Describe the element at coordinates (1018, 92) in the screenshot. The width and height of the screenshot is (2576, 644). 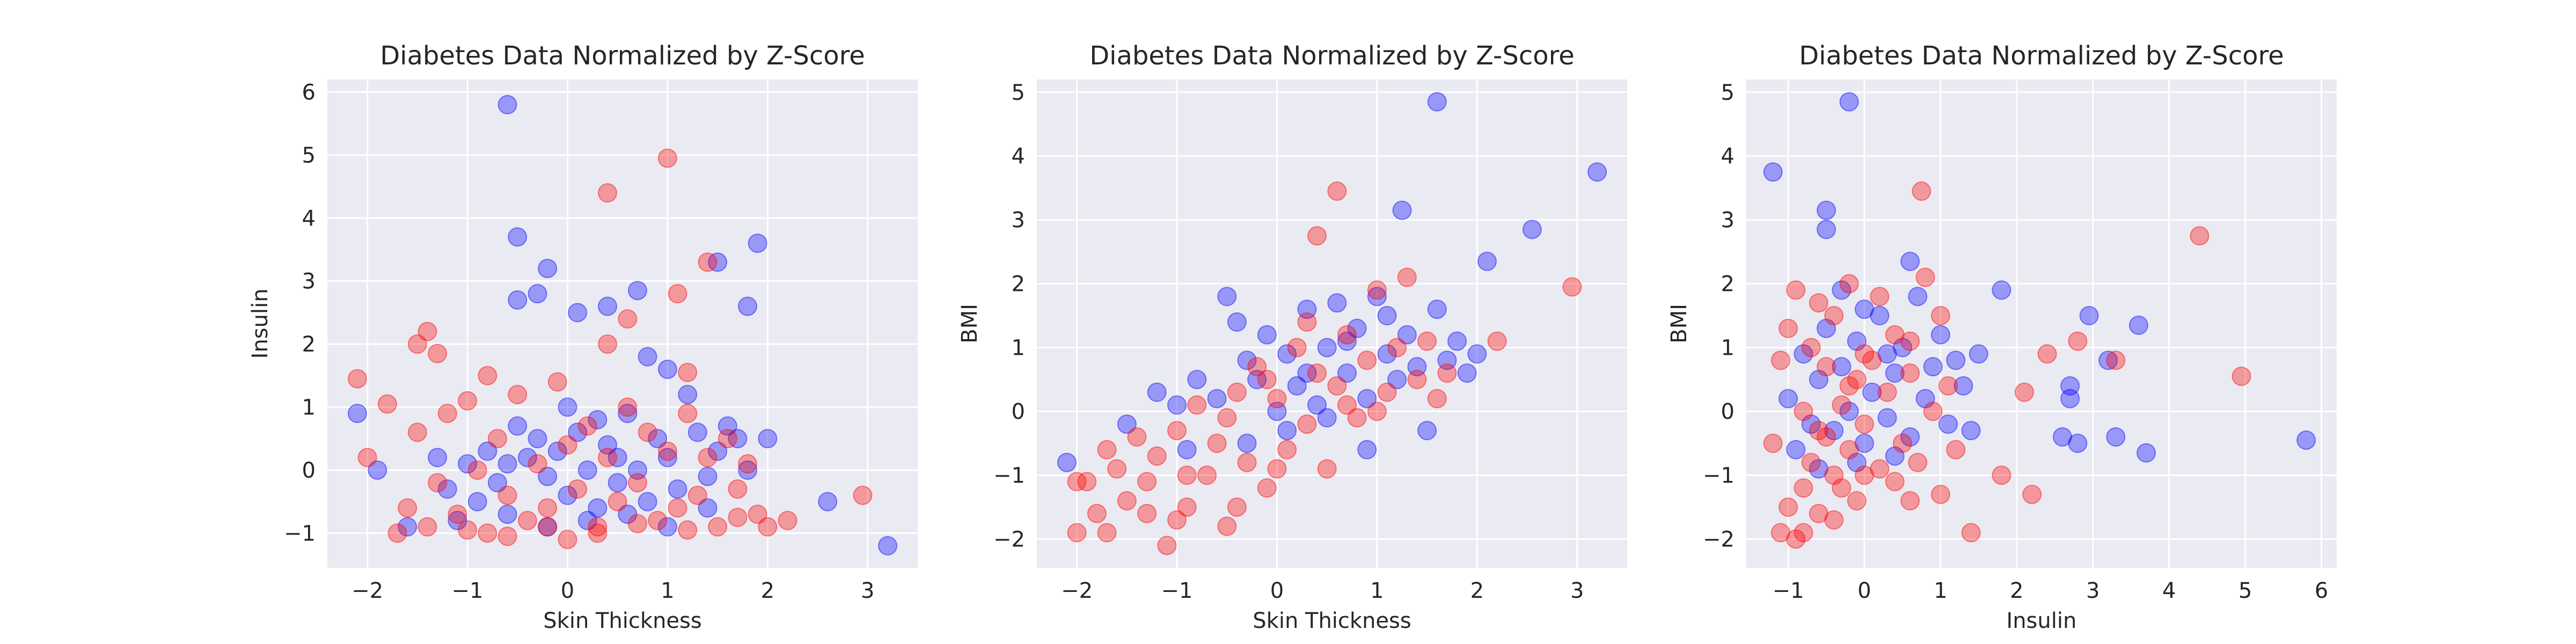
I see `y-tick-label: 5` at that location.